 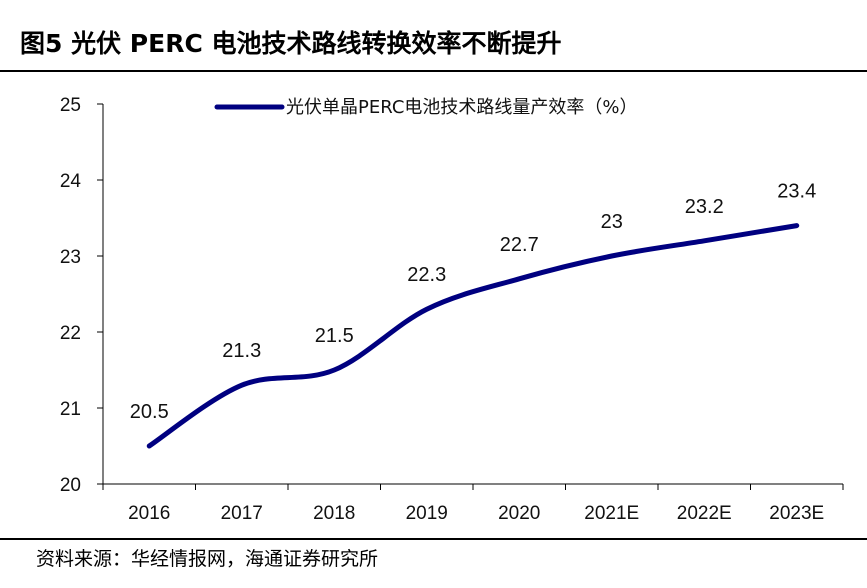 I want to click on x-tick-label: 2017, so click(x=242, y=513).